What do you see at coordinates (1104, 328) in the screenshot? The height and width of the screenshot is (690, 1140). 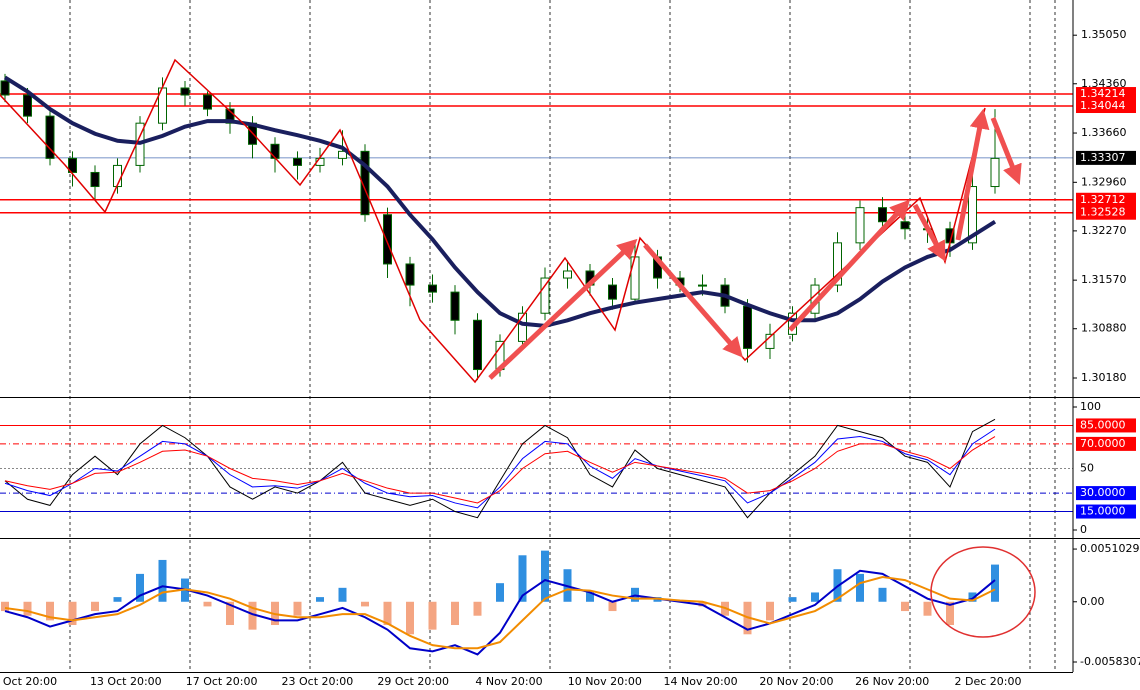 I see `y-tick-label: 1.30880` at bounding box center [1104, 328].